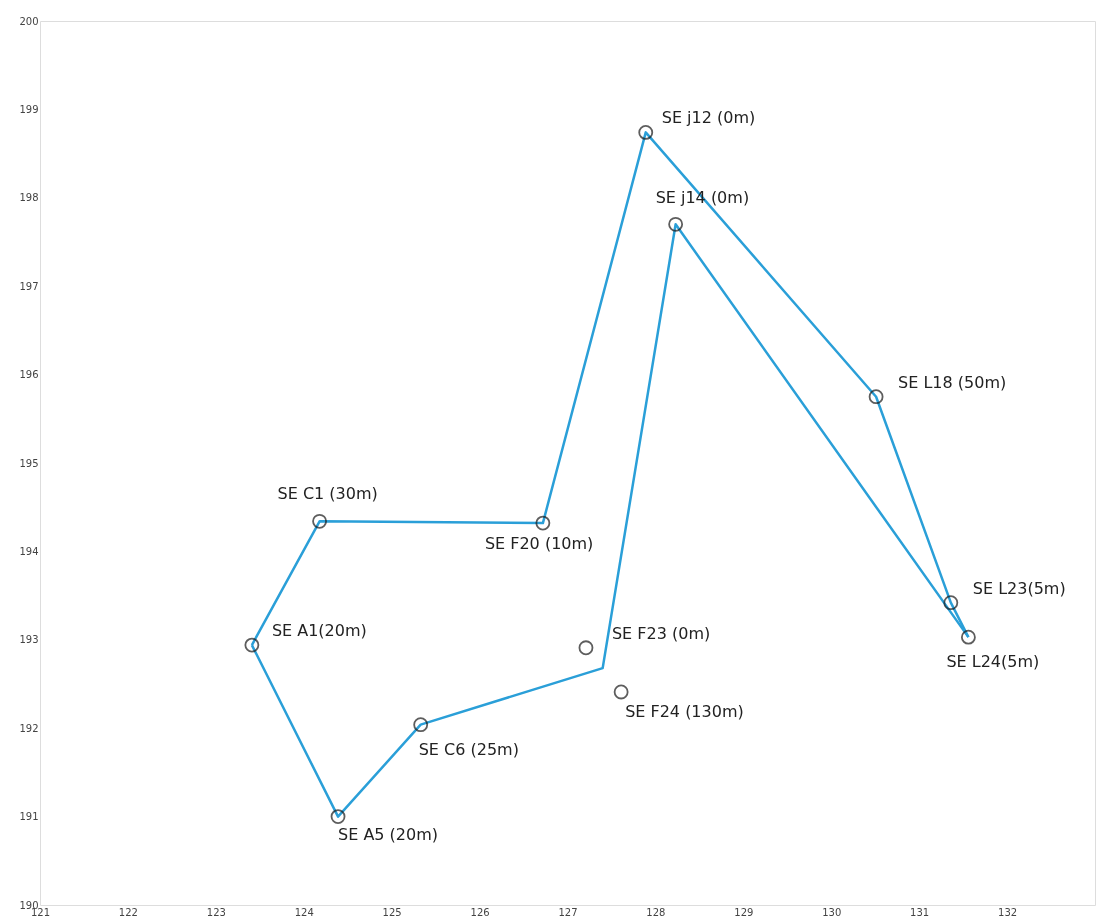  What do you see at coordinates (1019, 588) in the screenshot?
I see `annotation: SE L23(5m)` at bounding box center [1019, 588].